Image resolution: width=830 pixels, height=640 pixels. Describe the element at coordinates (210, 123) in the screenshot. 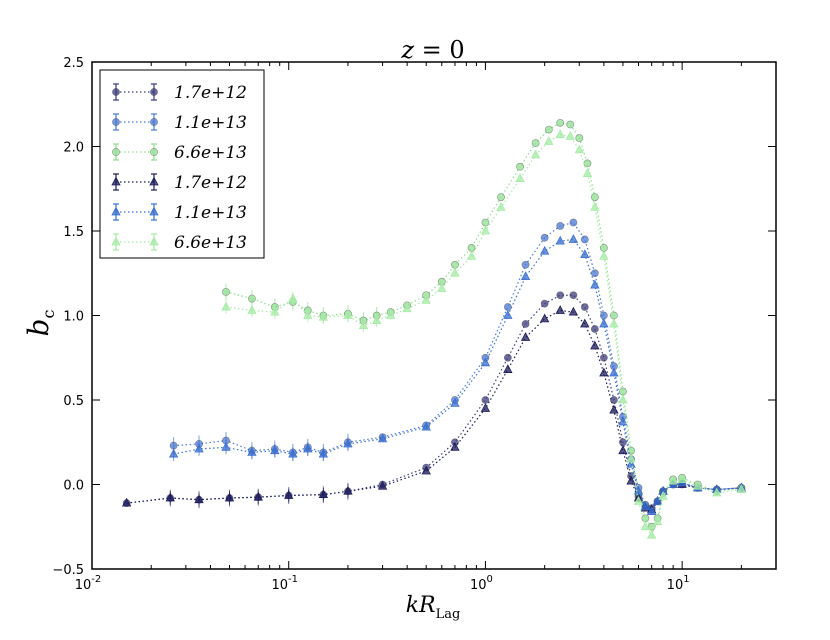

I see `legend-label: 1.1e+13` at that location.